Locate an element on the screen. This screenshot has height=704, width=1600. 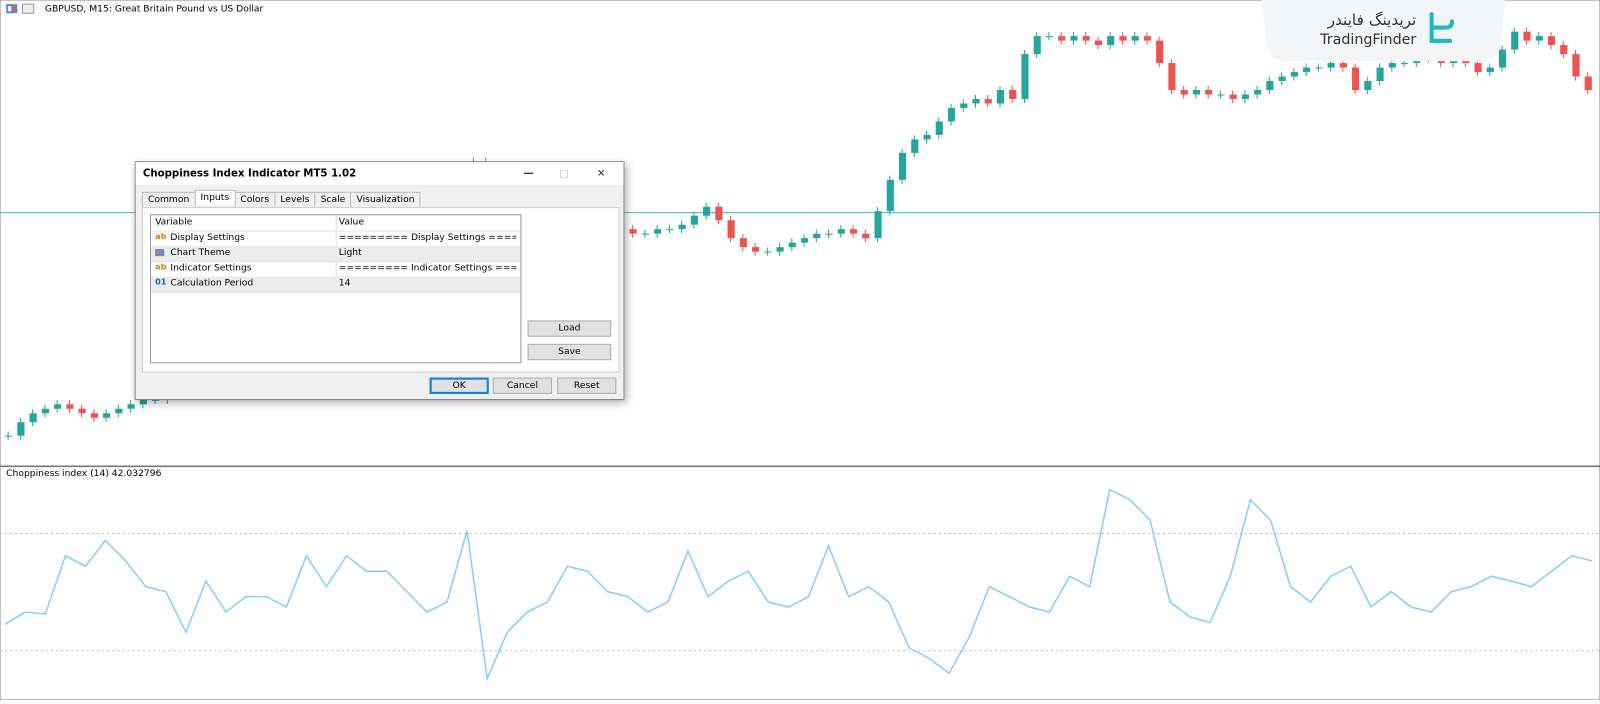
tab: Inputs is located at coordinates (215, 197).